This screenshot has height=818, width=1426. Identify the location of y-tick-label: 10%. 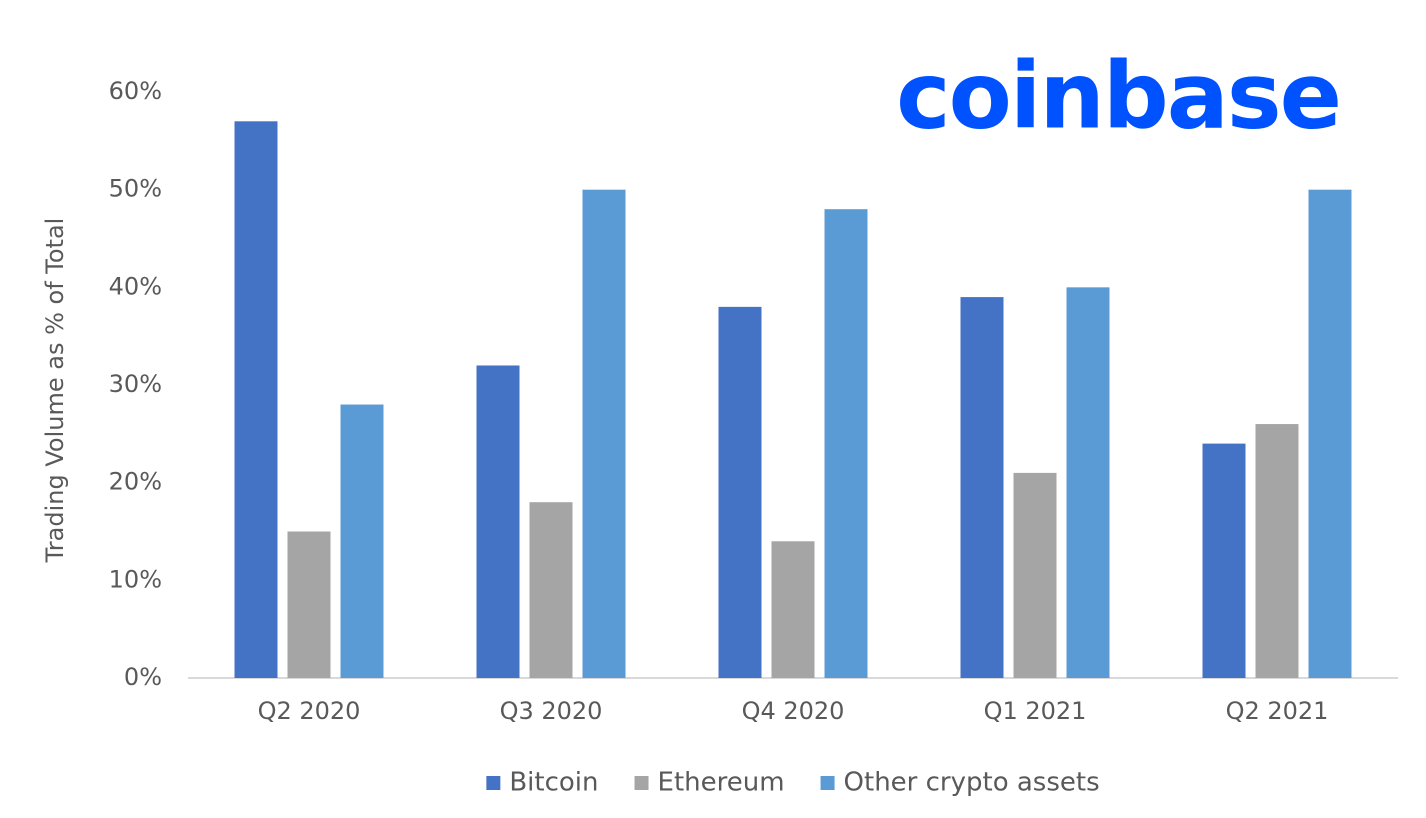
(135, 579).